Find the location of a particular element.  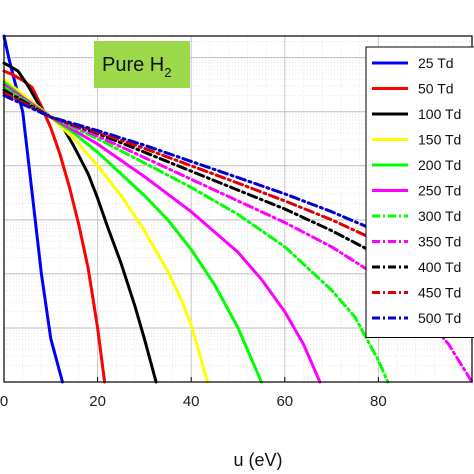

legend-label: 50 Td is located at coordinates (436, 89).